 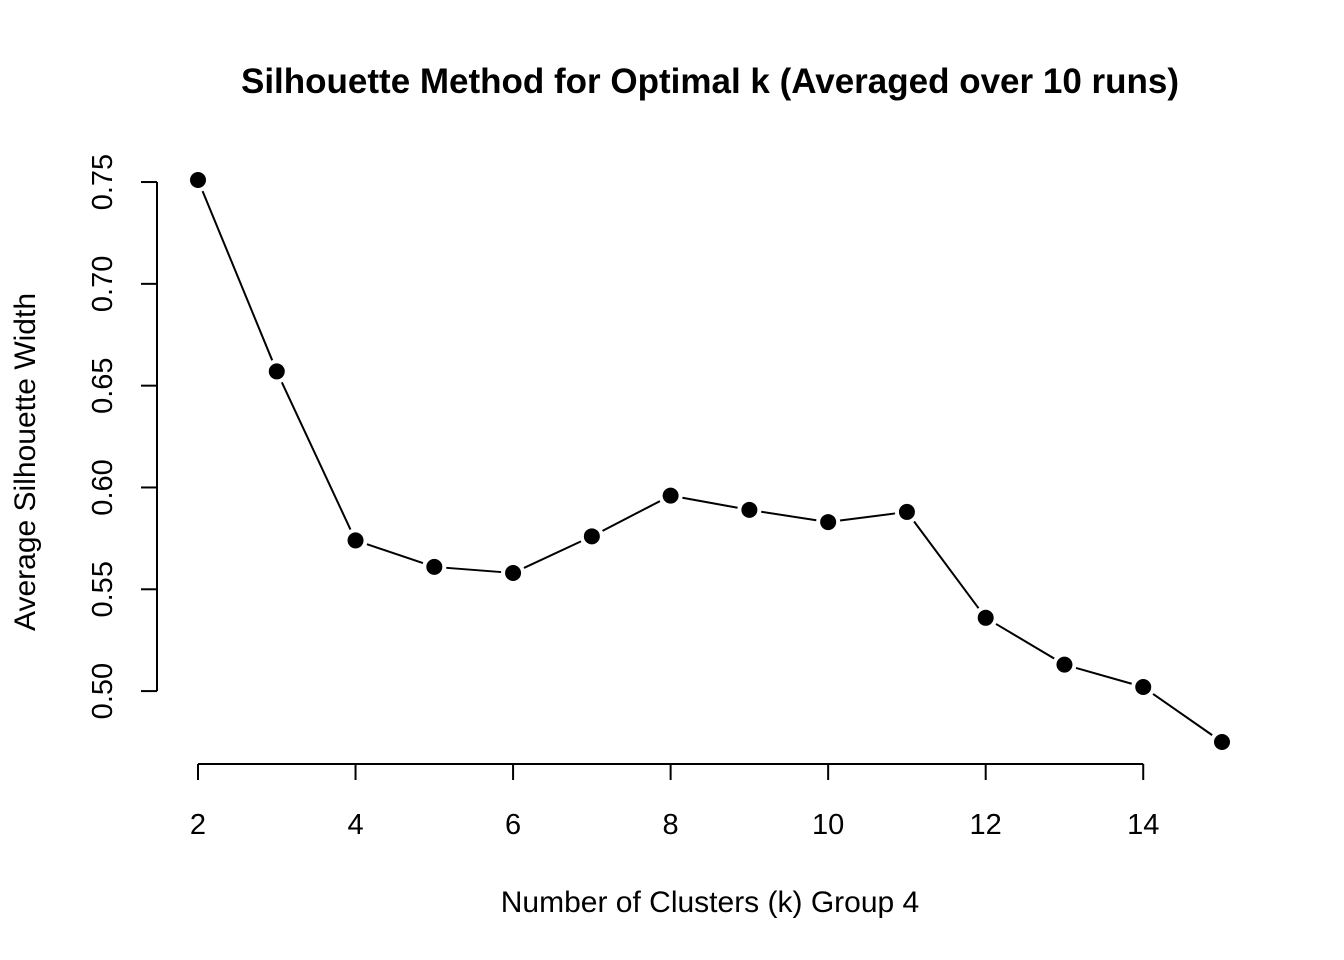 What do you see at coordinates (103, 385) in the screenshot?
I see `y-tick-label: 0.65` at bounding box center [103, 385].